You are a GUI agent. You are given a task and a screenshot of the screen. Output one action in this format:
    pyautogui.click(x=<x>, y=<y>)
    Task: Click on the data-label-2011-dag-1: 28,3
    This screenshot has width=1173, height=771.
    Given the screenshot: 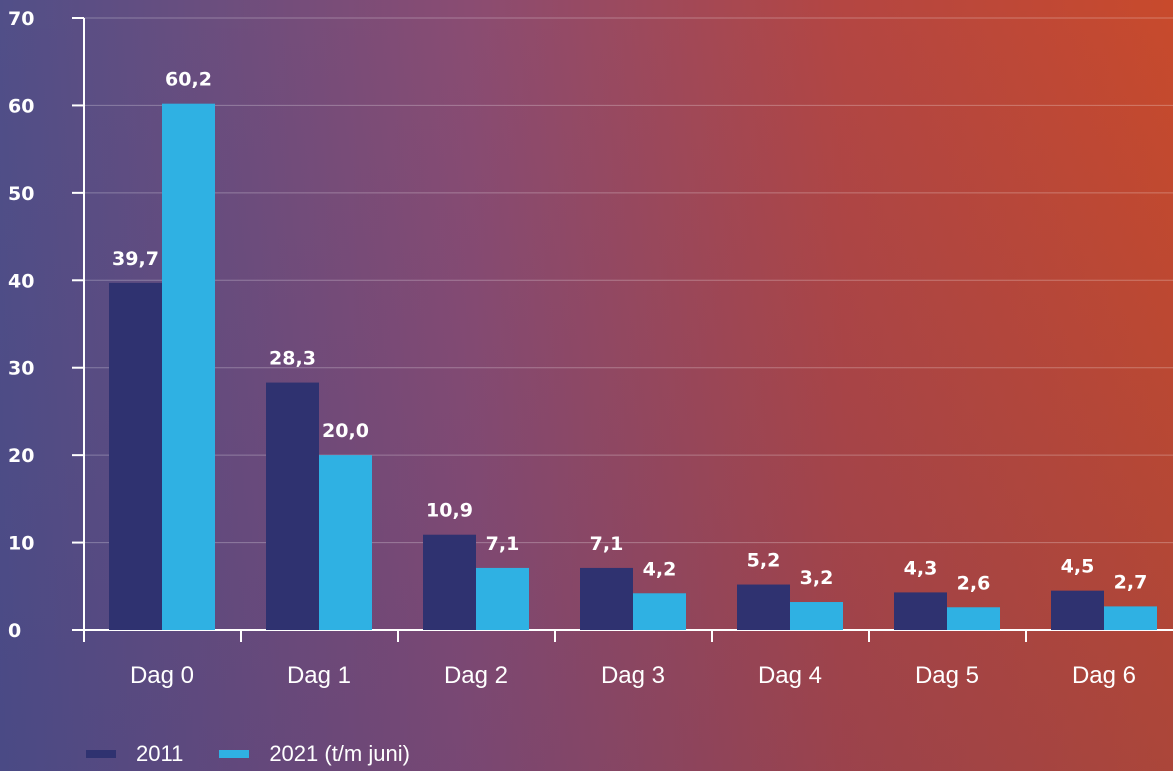 What is the action you would take?
    pyautogui.click(x=292, y=359)
    